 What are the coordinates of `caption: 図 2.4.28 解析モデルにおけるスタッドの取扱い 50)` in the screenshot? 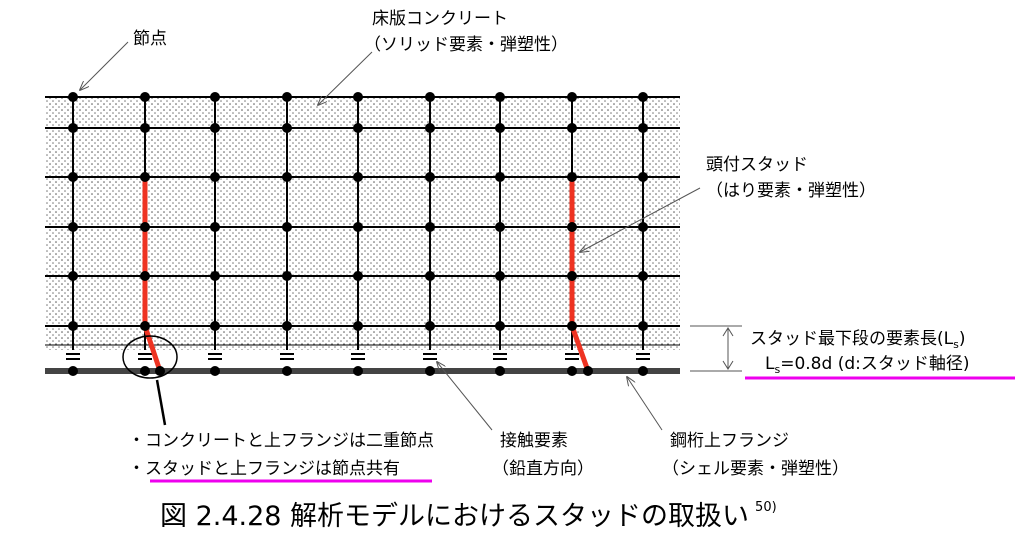 It's located at (468, 516).